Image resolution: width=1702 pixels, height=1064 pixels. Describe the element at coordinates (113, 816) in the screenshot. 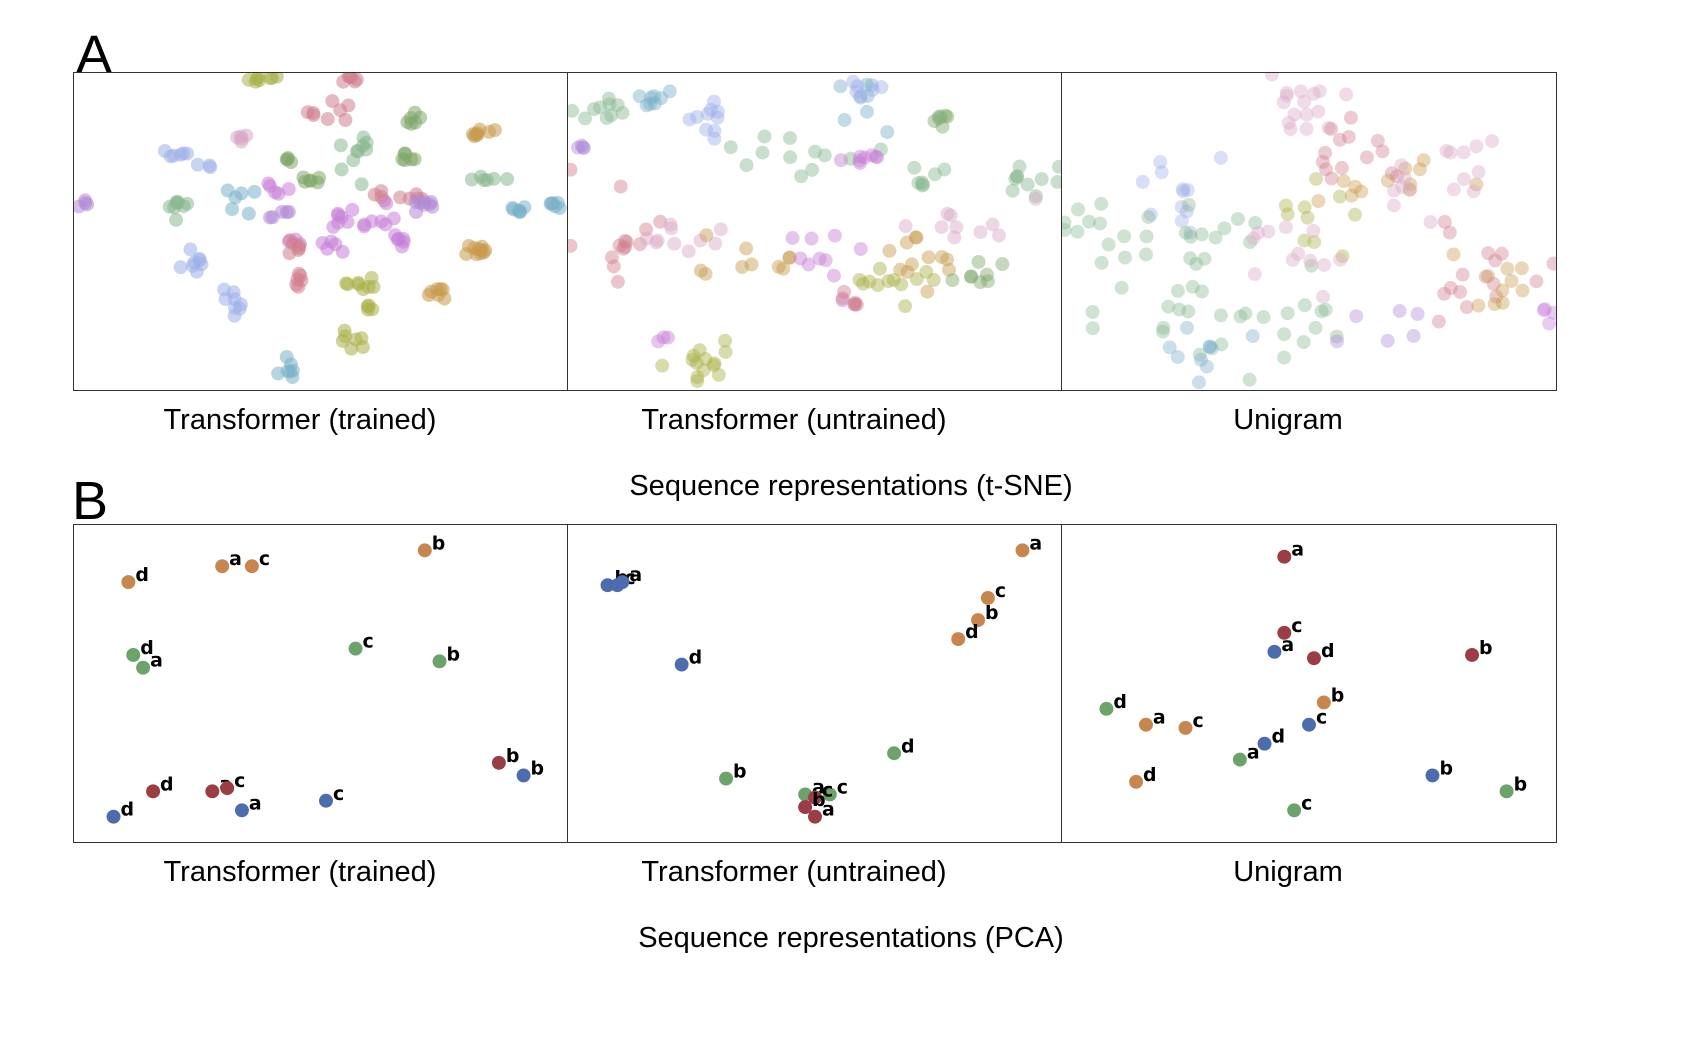

I see `pca-point-blue-d` at that location.